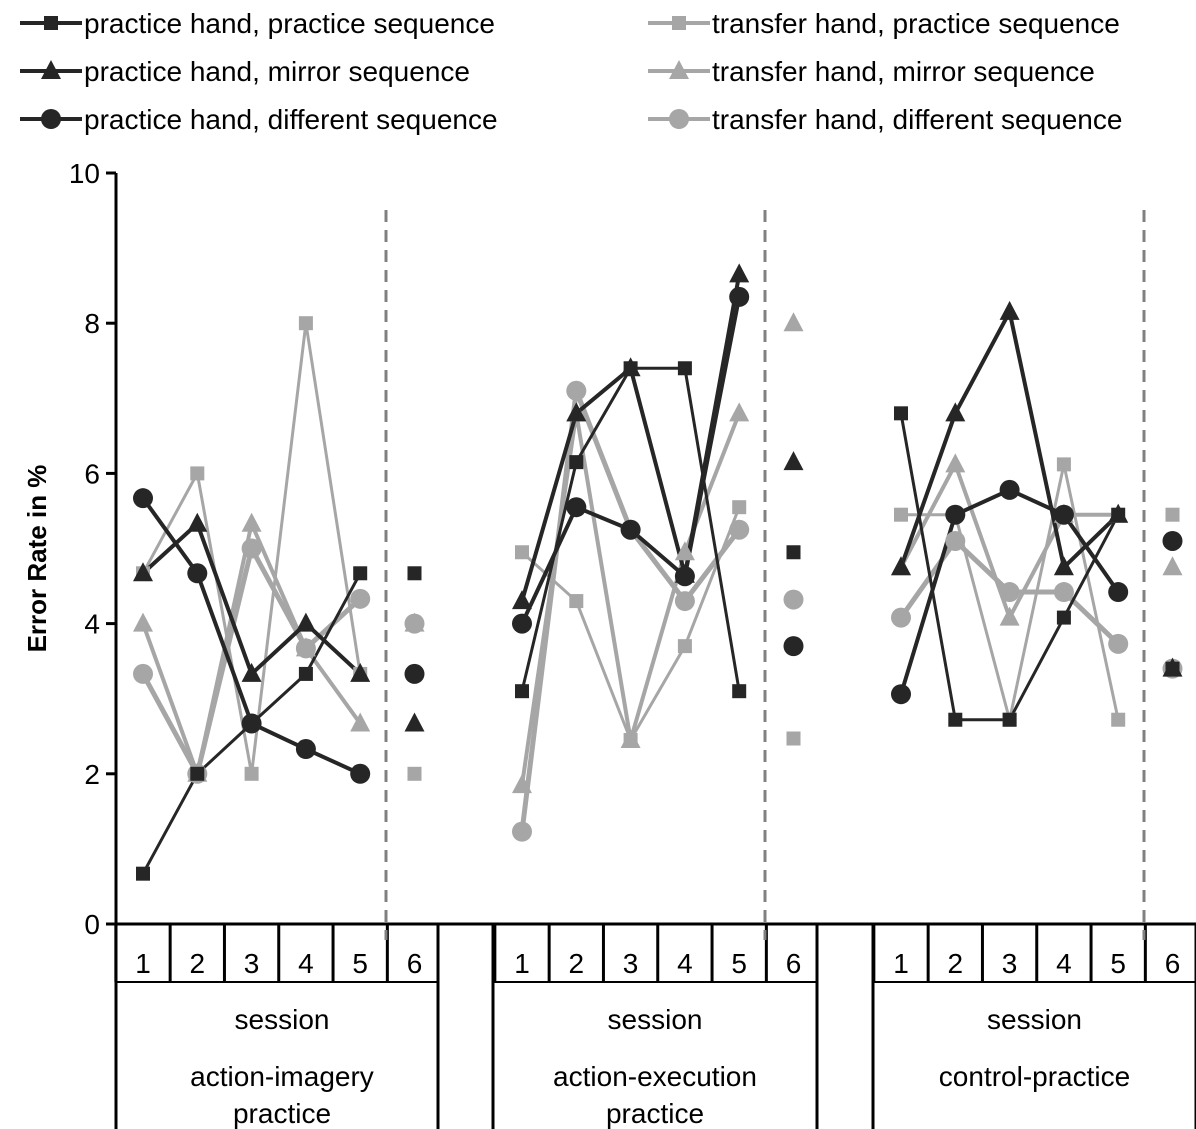  What do you see at coordinates (92, 323) in the screenshot?
I see `y-tick-label: 8` at bounding box center [92, 323].